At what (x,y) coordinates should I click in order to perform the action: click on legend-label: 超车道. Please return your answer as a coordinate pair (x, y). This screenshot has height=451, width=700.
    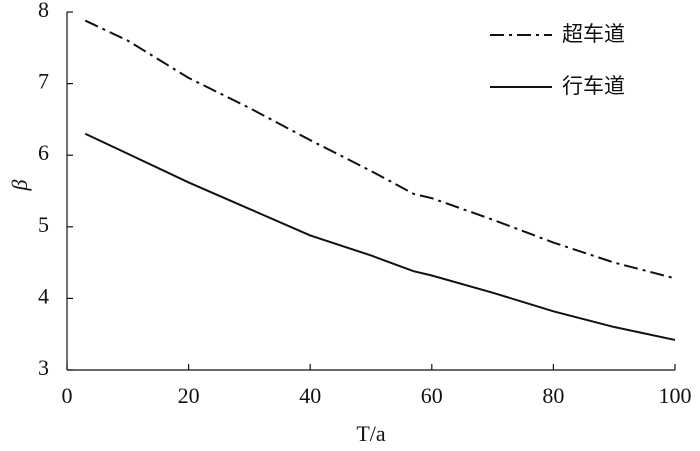
    Looking at the image, I should click on (593, 34).